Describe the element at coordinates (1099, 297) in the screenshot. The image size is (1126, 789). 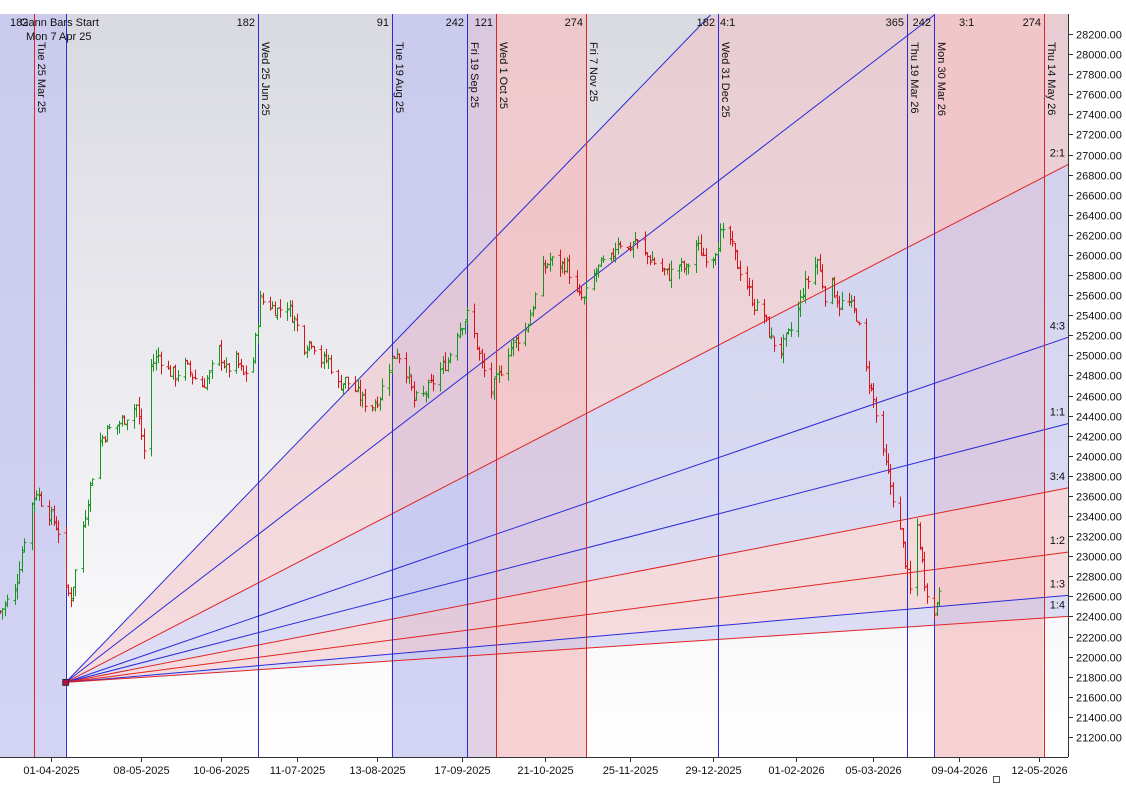
I see `y-tick-label: 25600.00` at that location.